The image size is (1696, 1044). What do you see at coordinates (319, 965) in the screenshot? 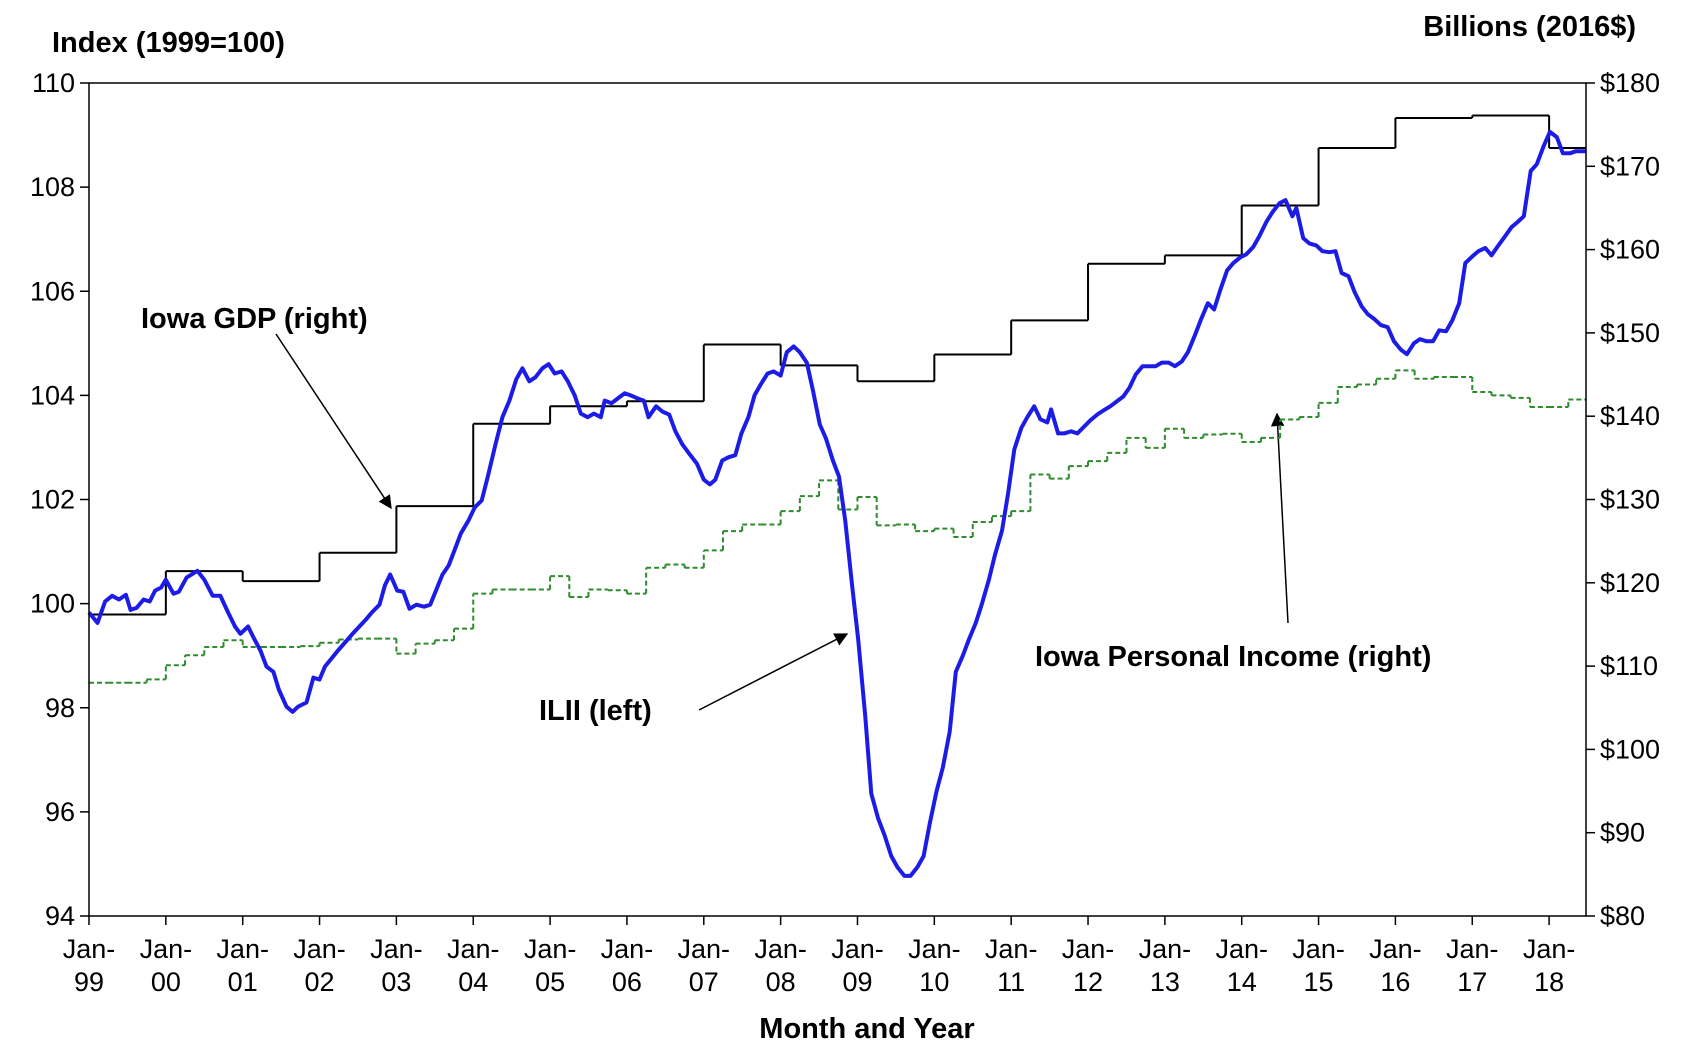
I see `x-tick-label: Jan-02` at bounding box center [319, 965].